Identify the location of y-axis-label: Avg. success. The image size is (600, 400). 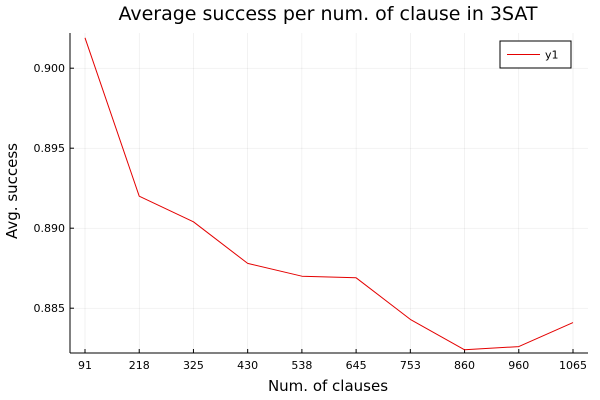
(12, 191).